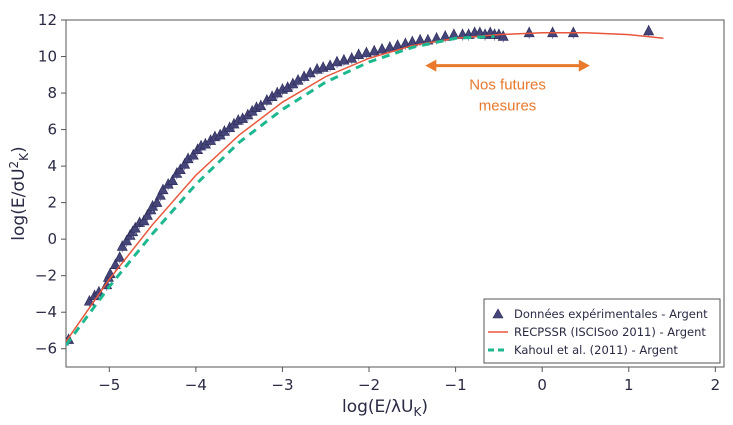 The width and height of the screenshot is (733, 425). I want to click on y-tick-label: 6, so click(52, 130).